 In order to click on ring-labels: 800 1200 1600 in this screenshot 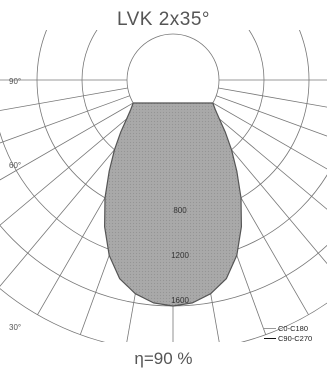, I will do `click(180, 255)`.